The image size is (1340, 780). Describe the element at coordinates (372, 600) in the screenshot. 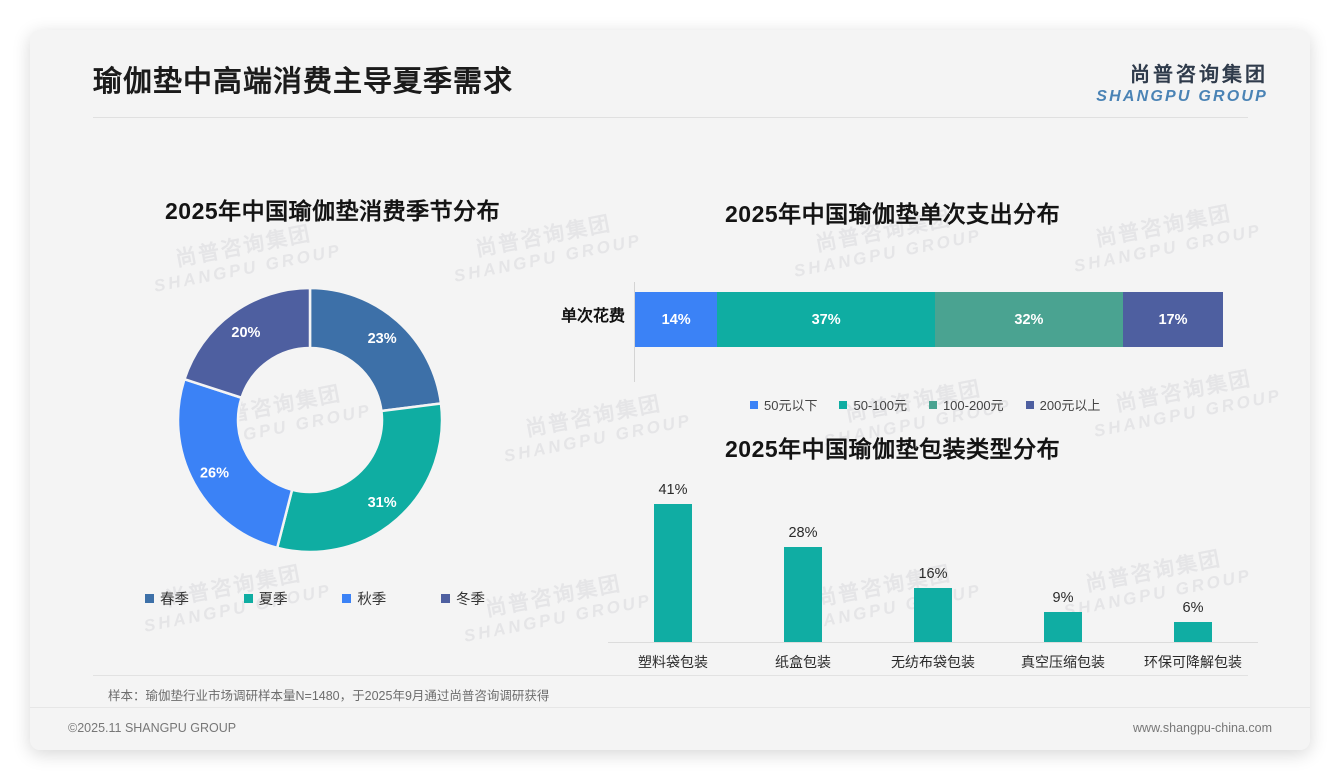

I see `legend-label: 秋季` at that location.